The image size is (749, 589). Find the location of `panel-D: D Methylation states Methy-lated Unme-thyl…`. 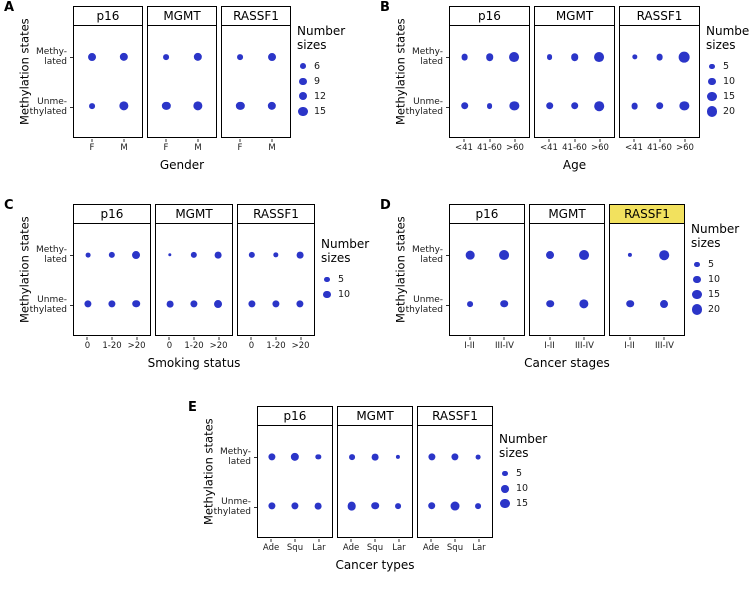

panel-D: D Methylation states Methy-lated Unme-thyl… is located at coordinates (559, 284).